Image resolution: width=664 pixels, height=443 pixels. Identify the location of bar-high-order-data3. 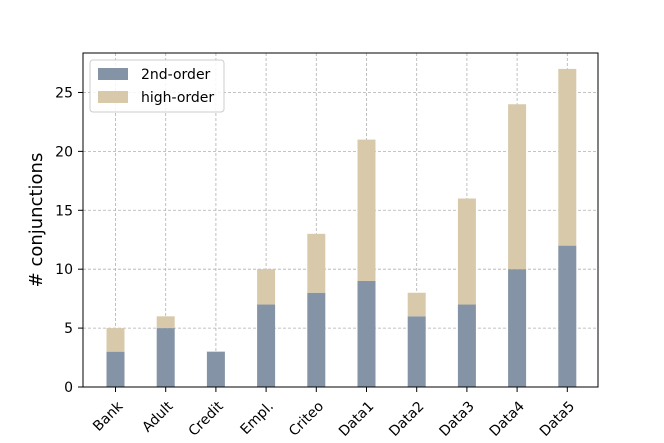
(466, 251).